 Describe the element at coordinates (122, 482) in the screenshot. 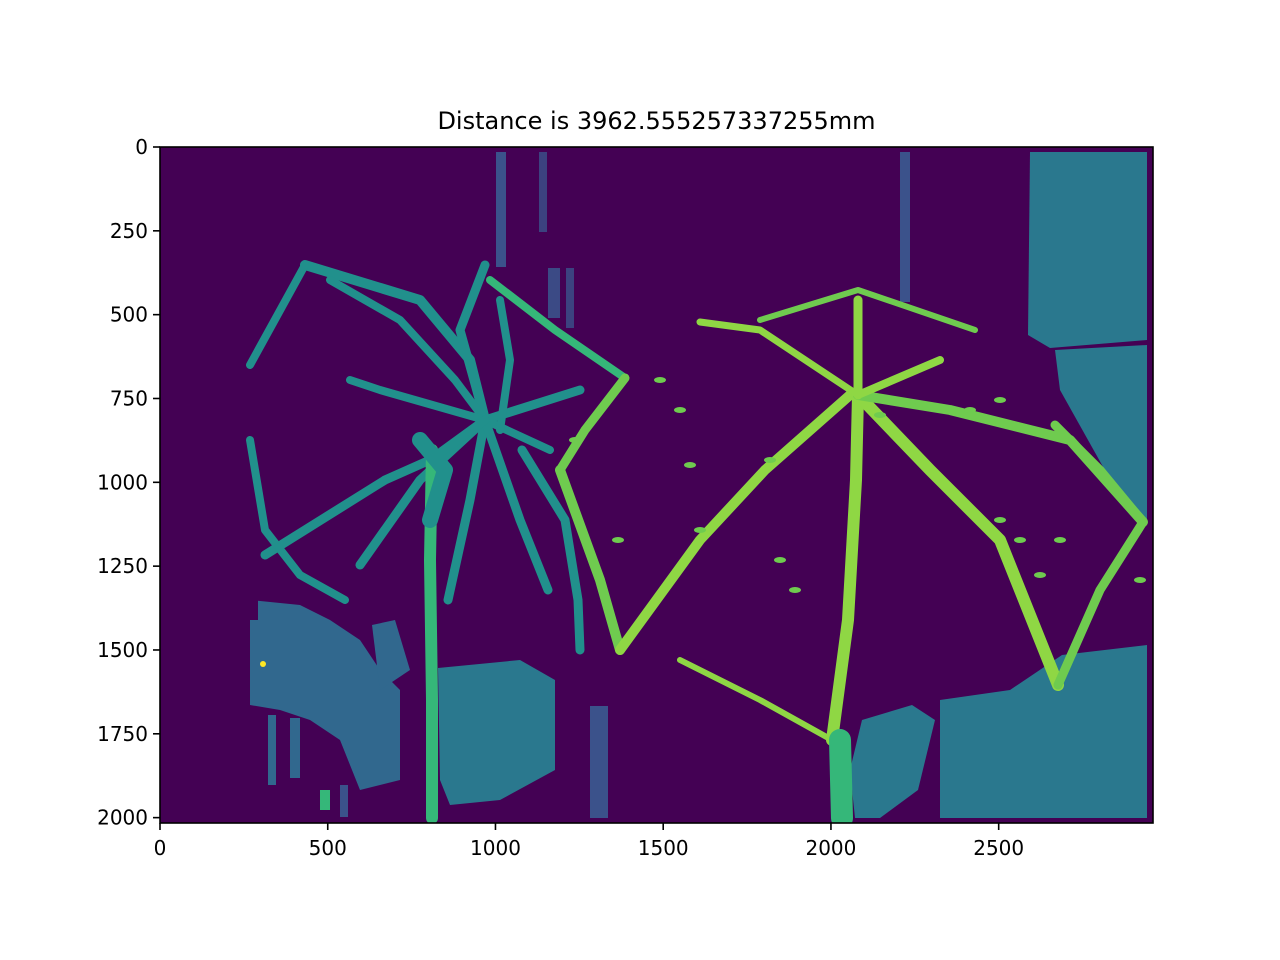

I see `y-tick-label-1000: 1000` at that location.